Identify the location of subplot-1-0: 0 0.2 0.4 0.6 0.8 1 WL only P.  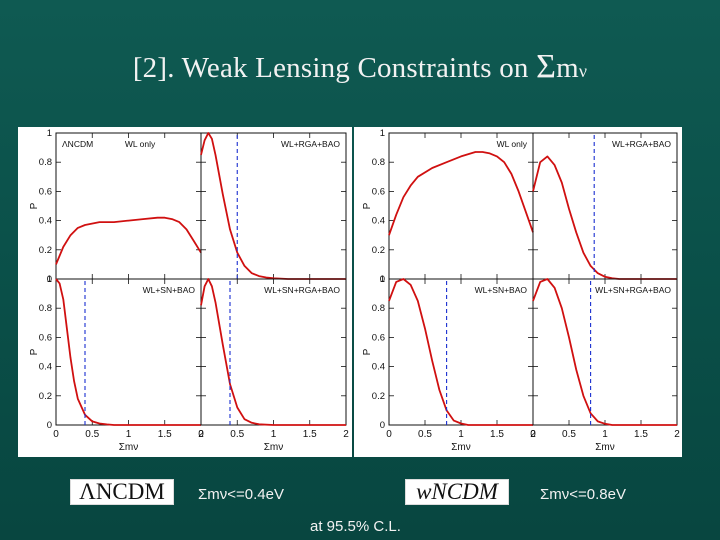
(448, 206).